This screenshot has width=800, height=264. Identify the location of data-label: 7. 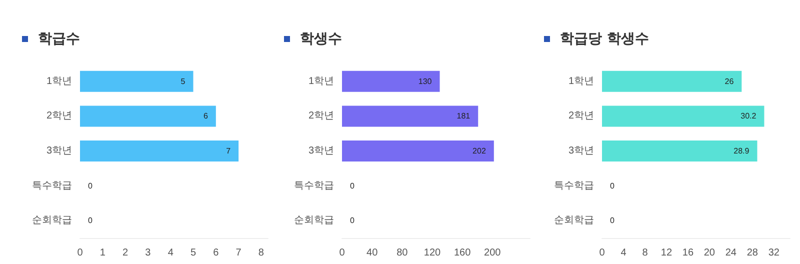
(229, 151).